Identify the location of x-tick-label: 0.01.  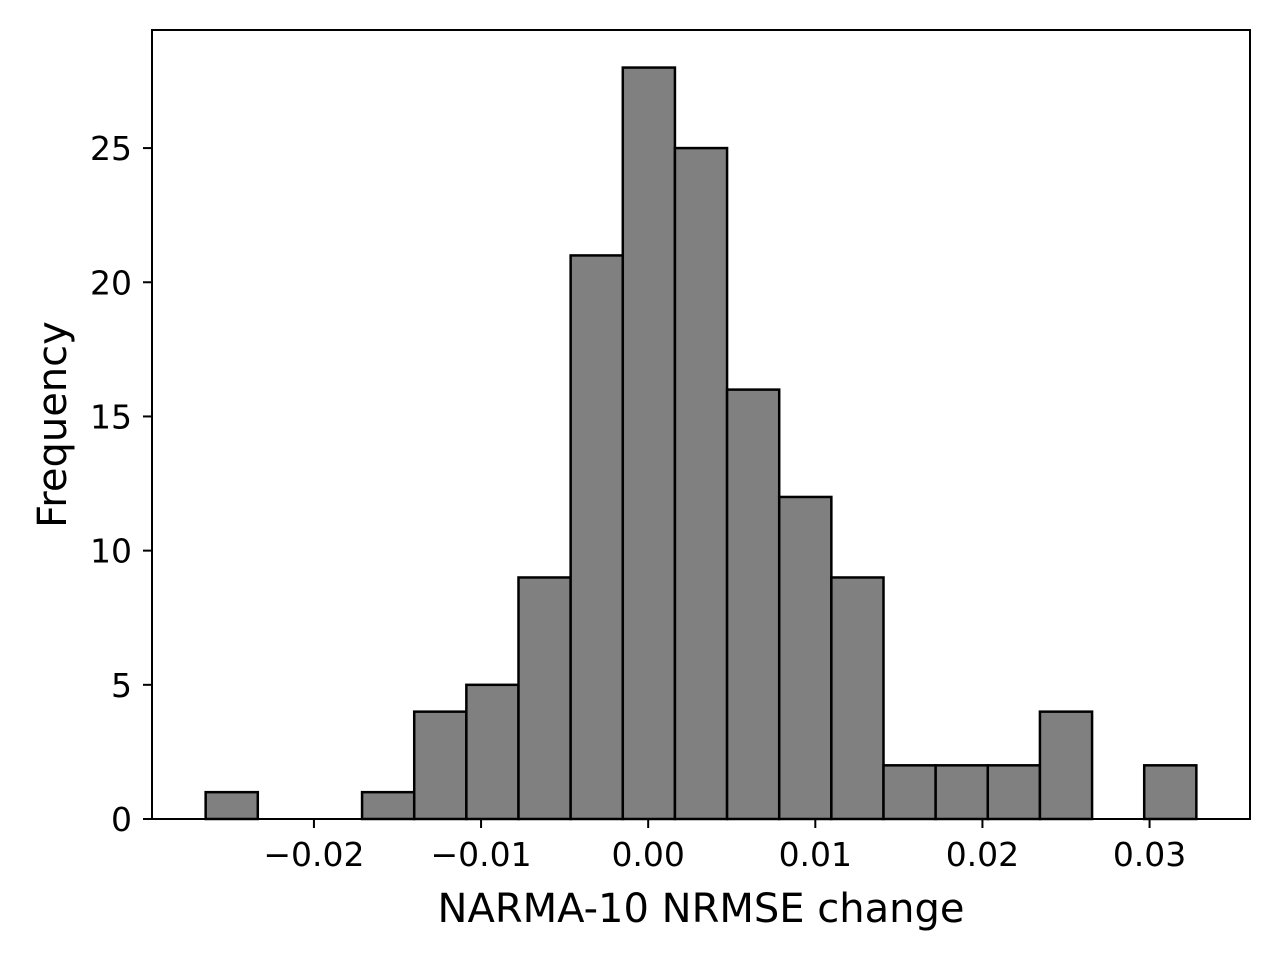
(815, 854).